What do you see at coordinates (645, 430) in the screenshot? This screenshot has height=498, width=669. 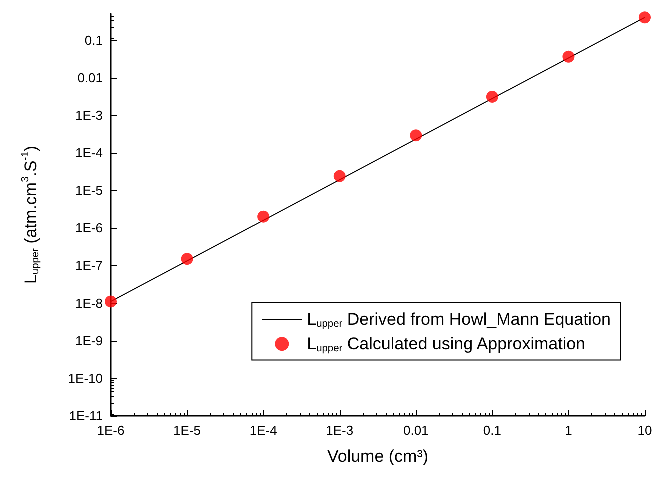 I see `x-tick-label: 10` at bounding box center [645, 430].